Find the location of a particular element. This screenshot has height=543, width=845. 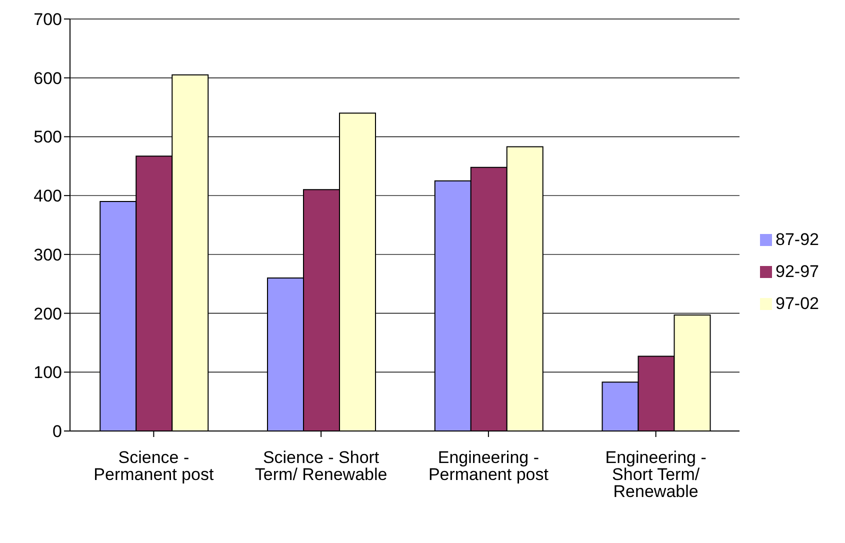

y-tick-label: 100 is located at coordinates (48, 372).